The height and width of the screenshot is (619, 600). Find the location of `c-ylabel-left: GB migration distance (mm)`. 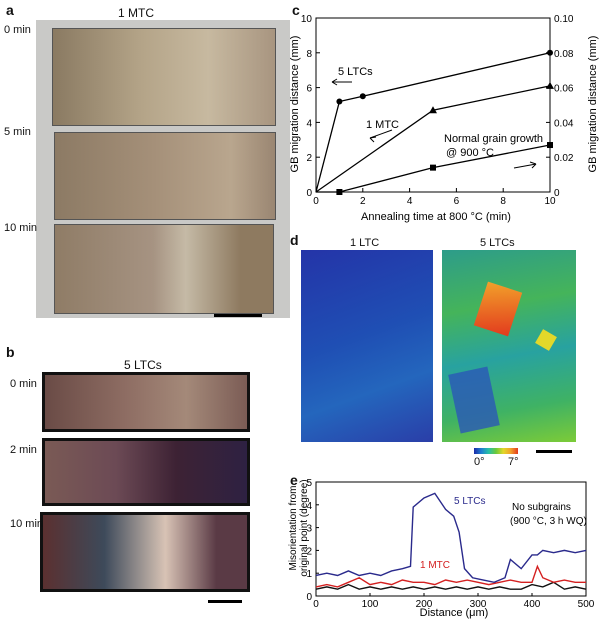

c-ylabel-left: GB migration distance (mm) is located at coordinates (295, 104).